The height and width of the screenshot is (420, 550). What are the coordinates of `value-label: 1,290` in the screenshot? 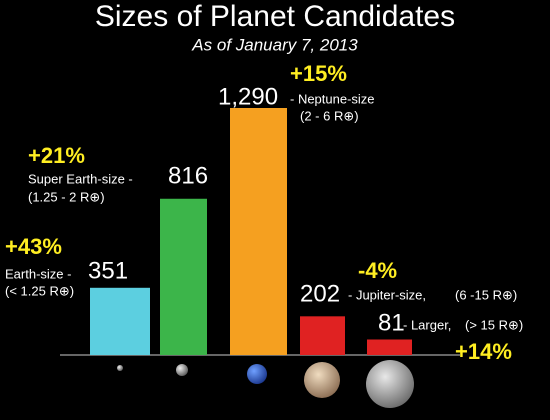 It's located at (248, 96).